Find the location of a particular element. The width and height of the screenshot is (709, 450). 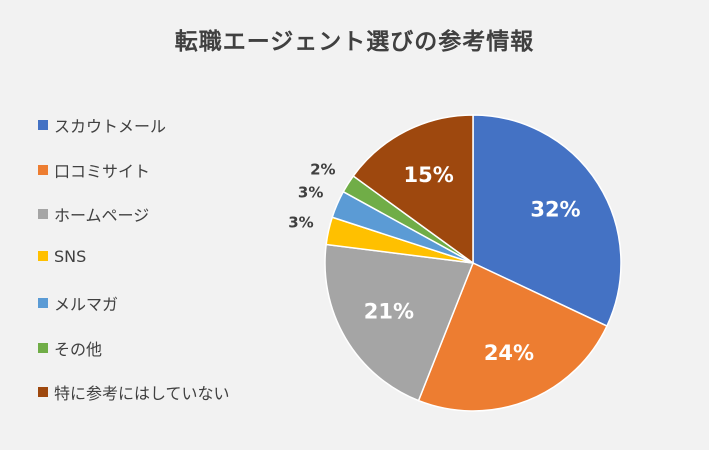

legend-item: ホームページ is located at coordinates (93, 214).